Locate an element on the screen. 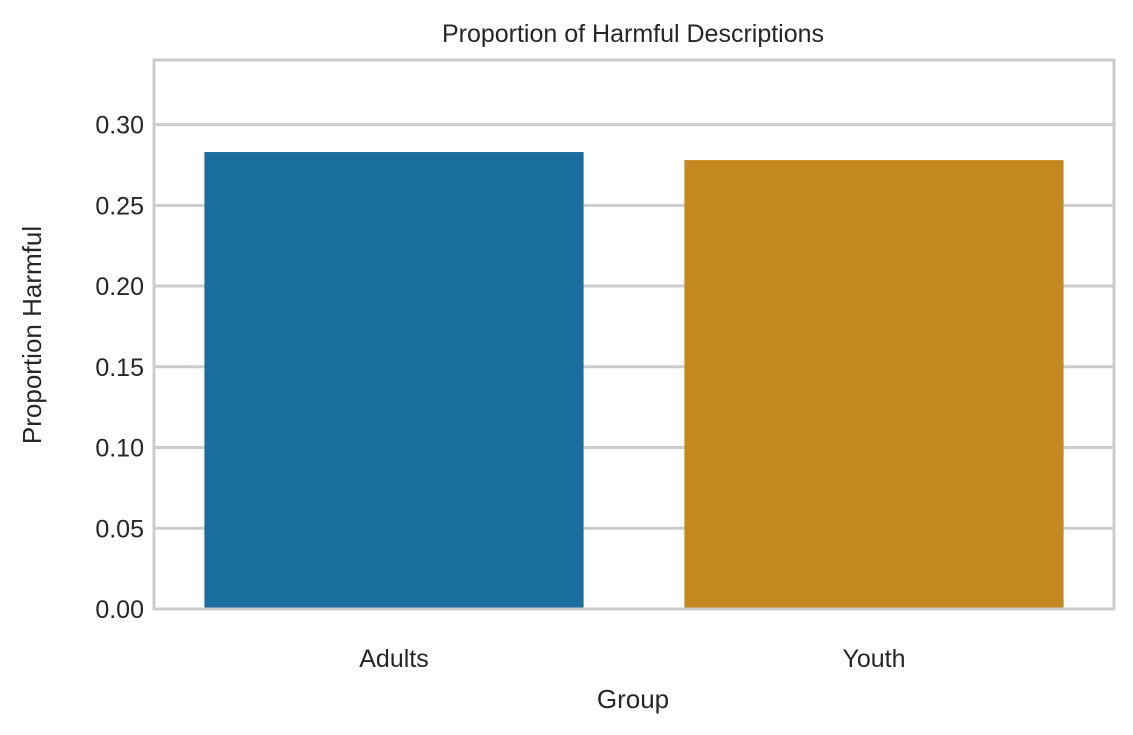 This screenshot has width=1133, height=735. y-tick-label: 0.00 is located at coordinates (119, 610).